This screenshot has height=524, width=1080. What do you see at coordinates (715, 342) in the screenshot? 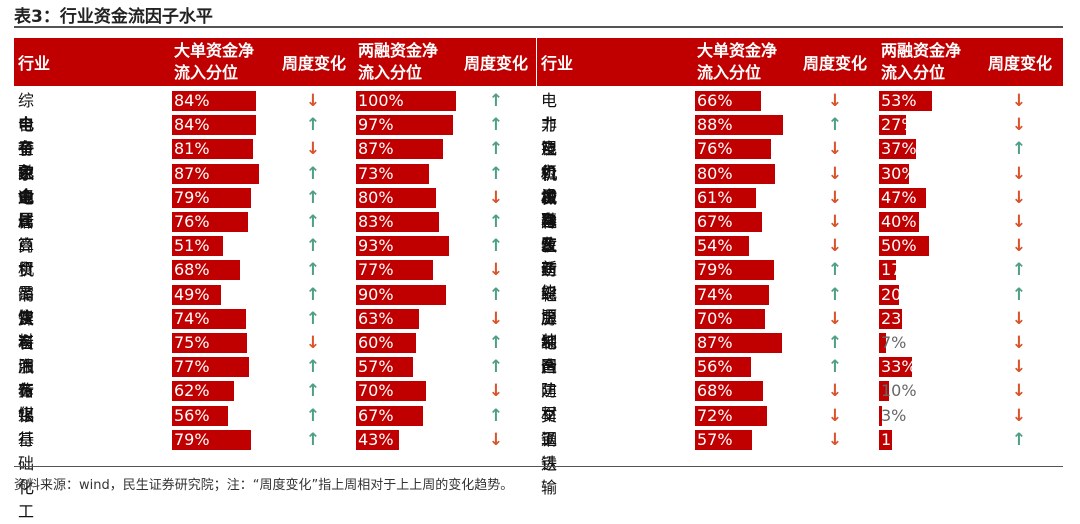
I see `big-order-value: 87%` at bounding box center [715, 342].